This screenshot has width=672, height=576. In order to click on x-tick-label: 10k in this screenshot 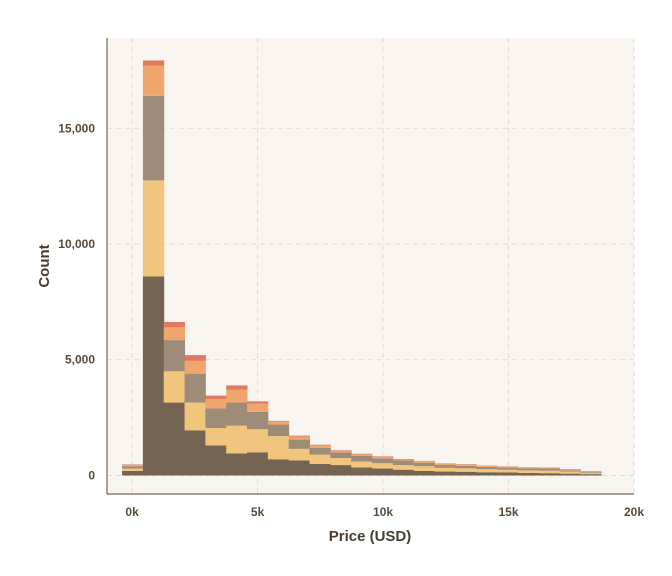, I will do `click(383, 512)`.